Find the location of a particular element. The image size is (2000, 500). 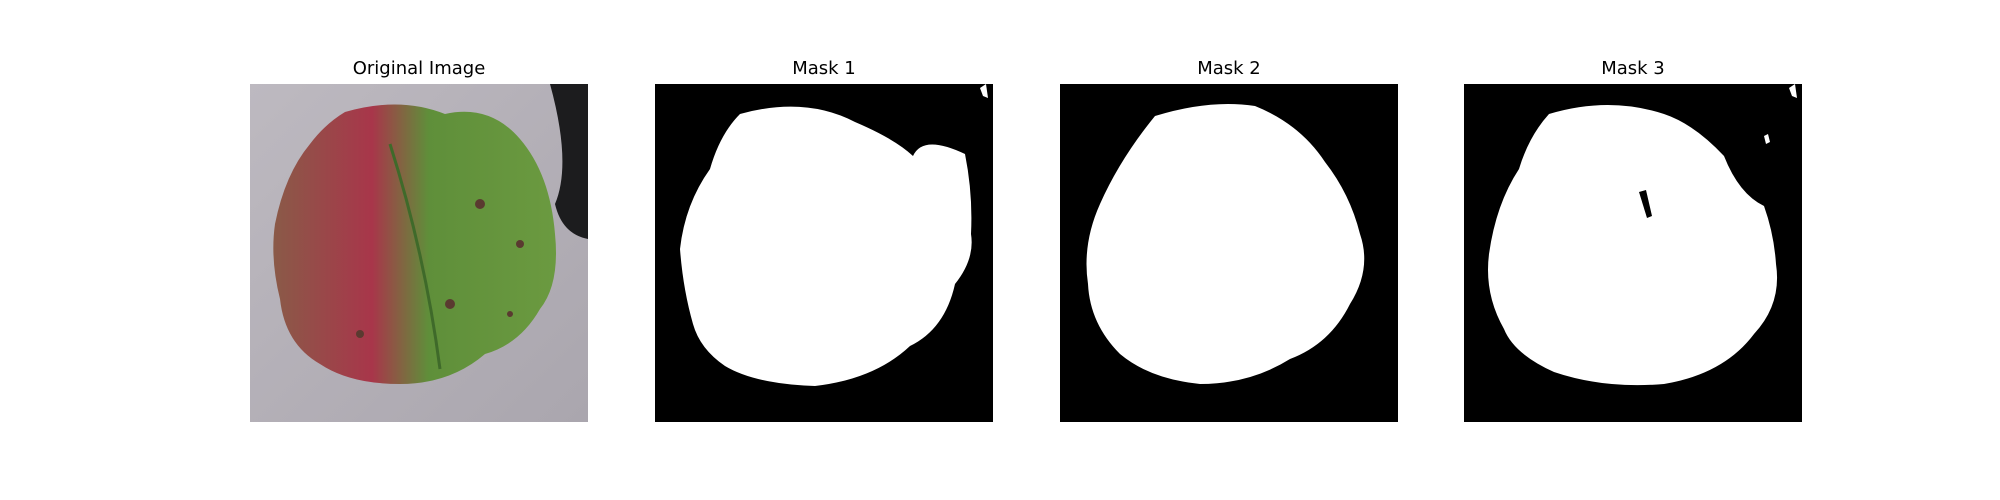

panel-title: Mask 1 is located at coordinates (824, 69).